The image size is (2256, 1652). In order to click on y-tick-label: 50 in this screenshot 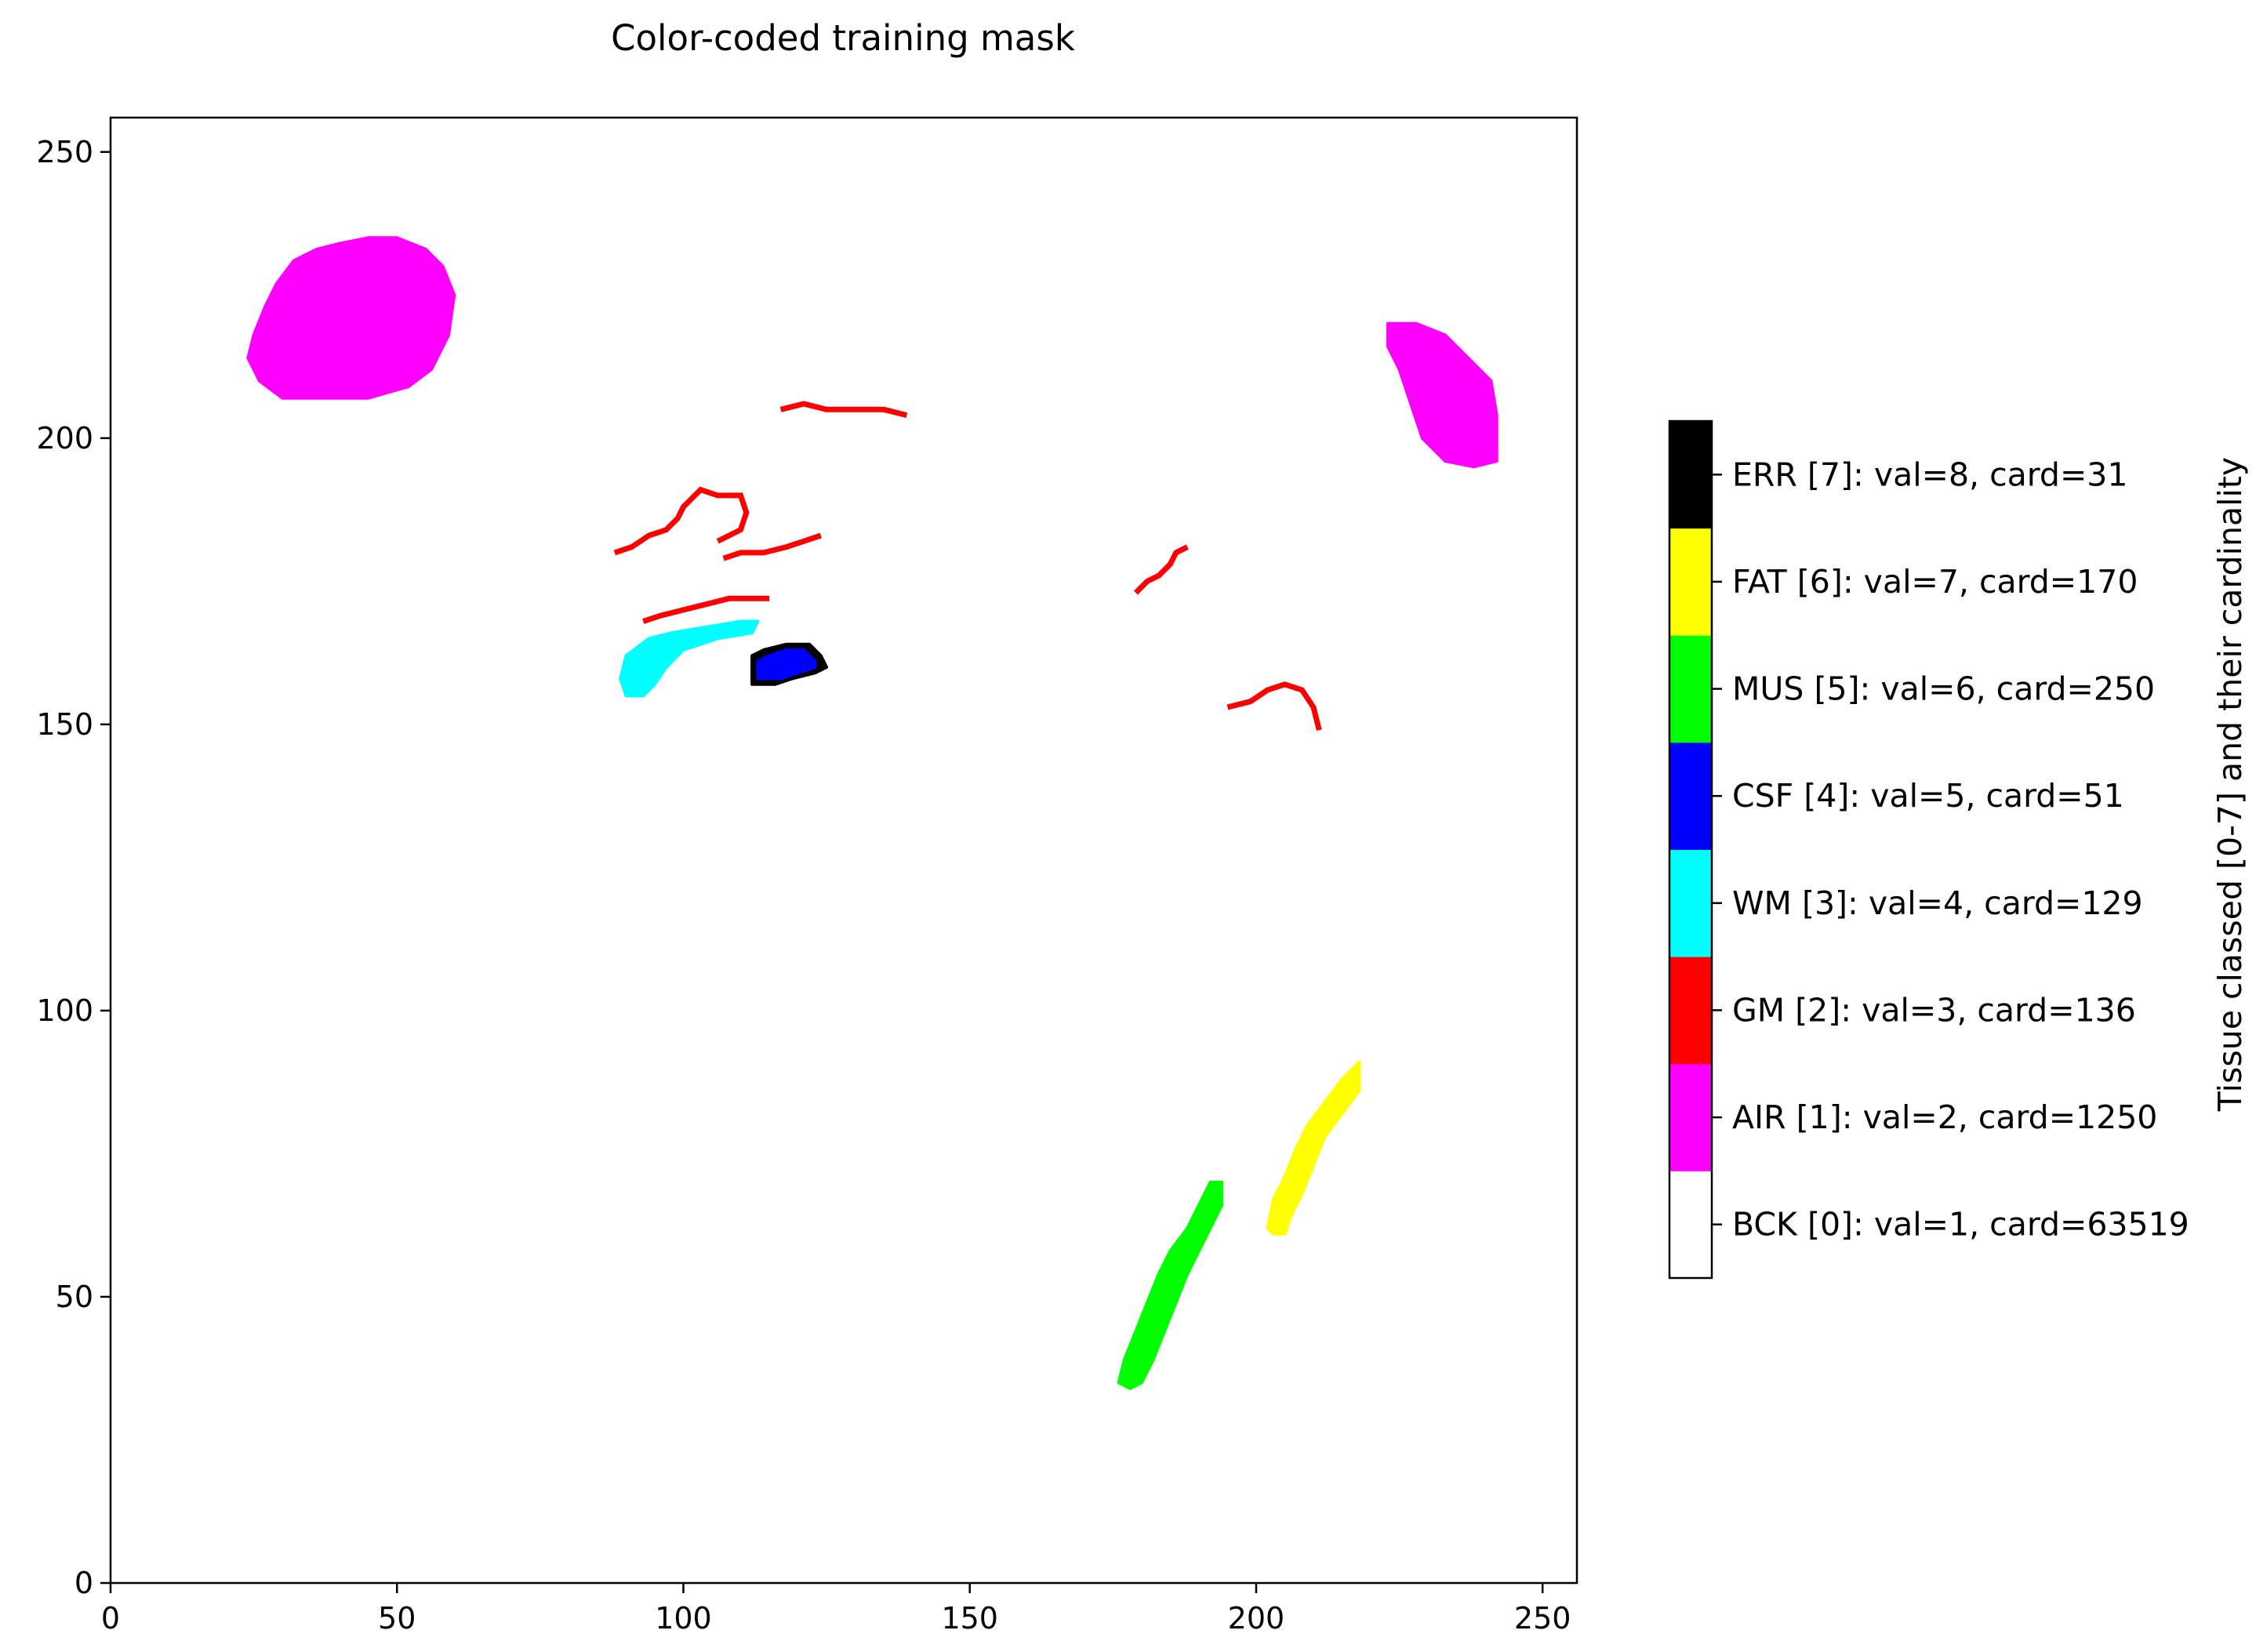, I will do `click(74, 1297)`.